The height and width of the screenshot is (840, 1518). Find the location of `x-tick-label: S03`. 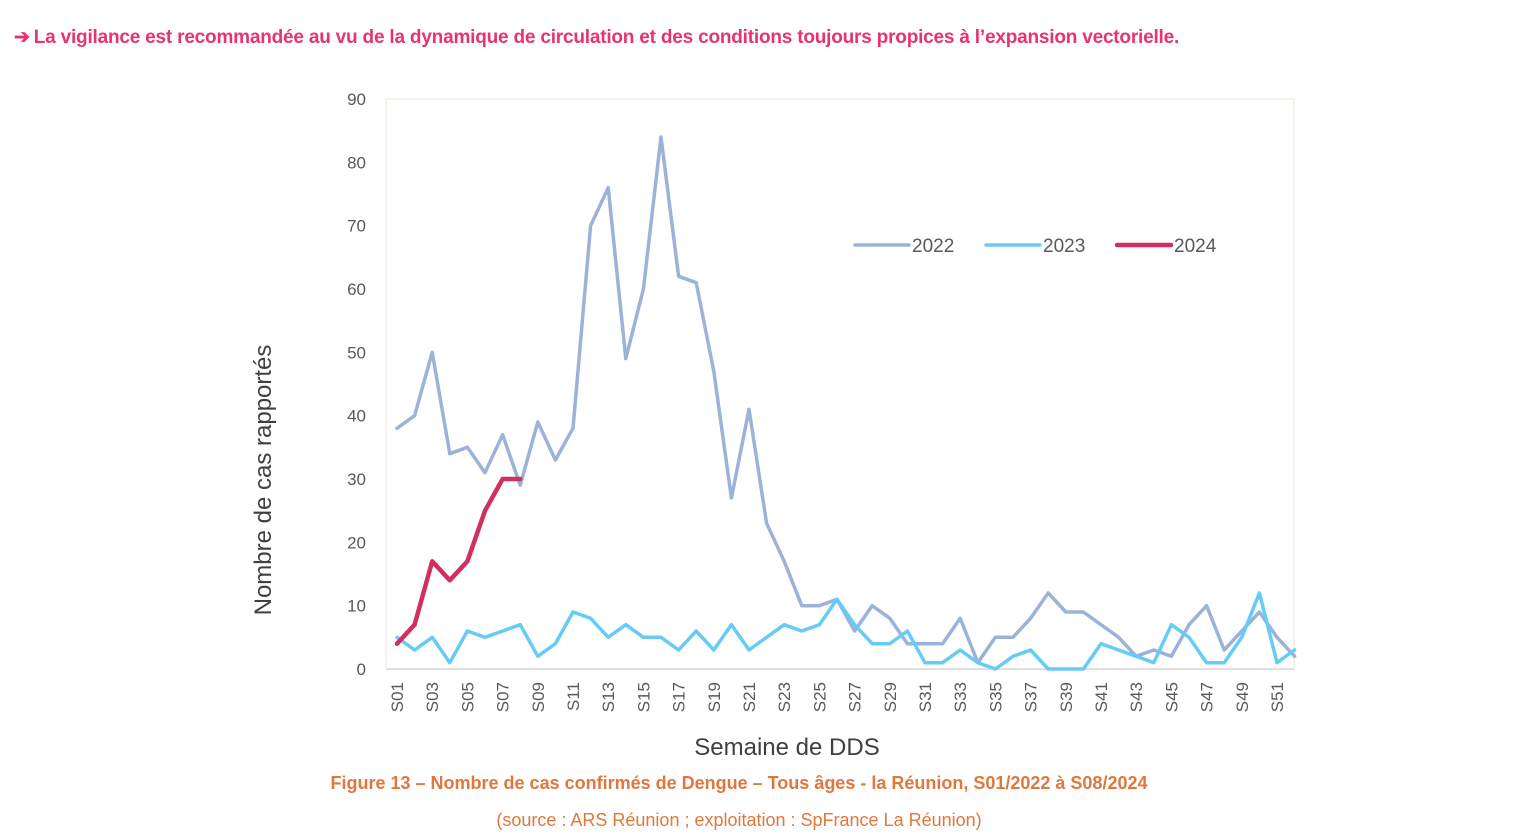

x-tick-label: S03 is located at coordinates (432, 697).